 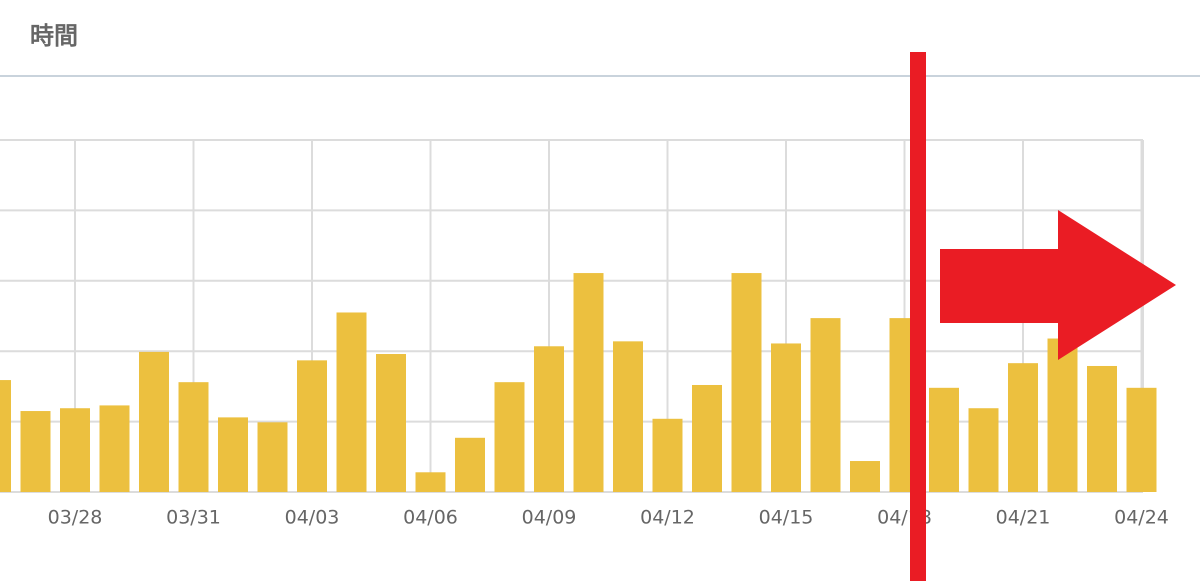 What do you see at coordinates (918, 316) in the screenshot?
I see `marker-line` at bounding box center [918, 316].